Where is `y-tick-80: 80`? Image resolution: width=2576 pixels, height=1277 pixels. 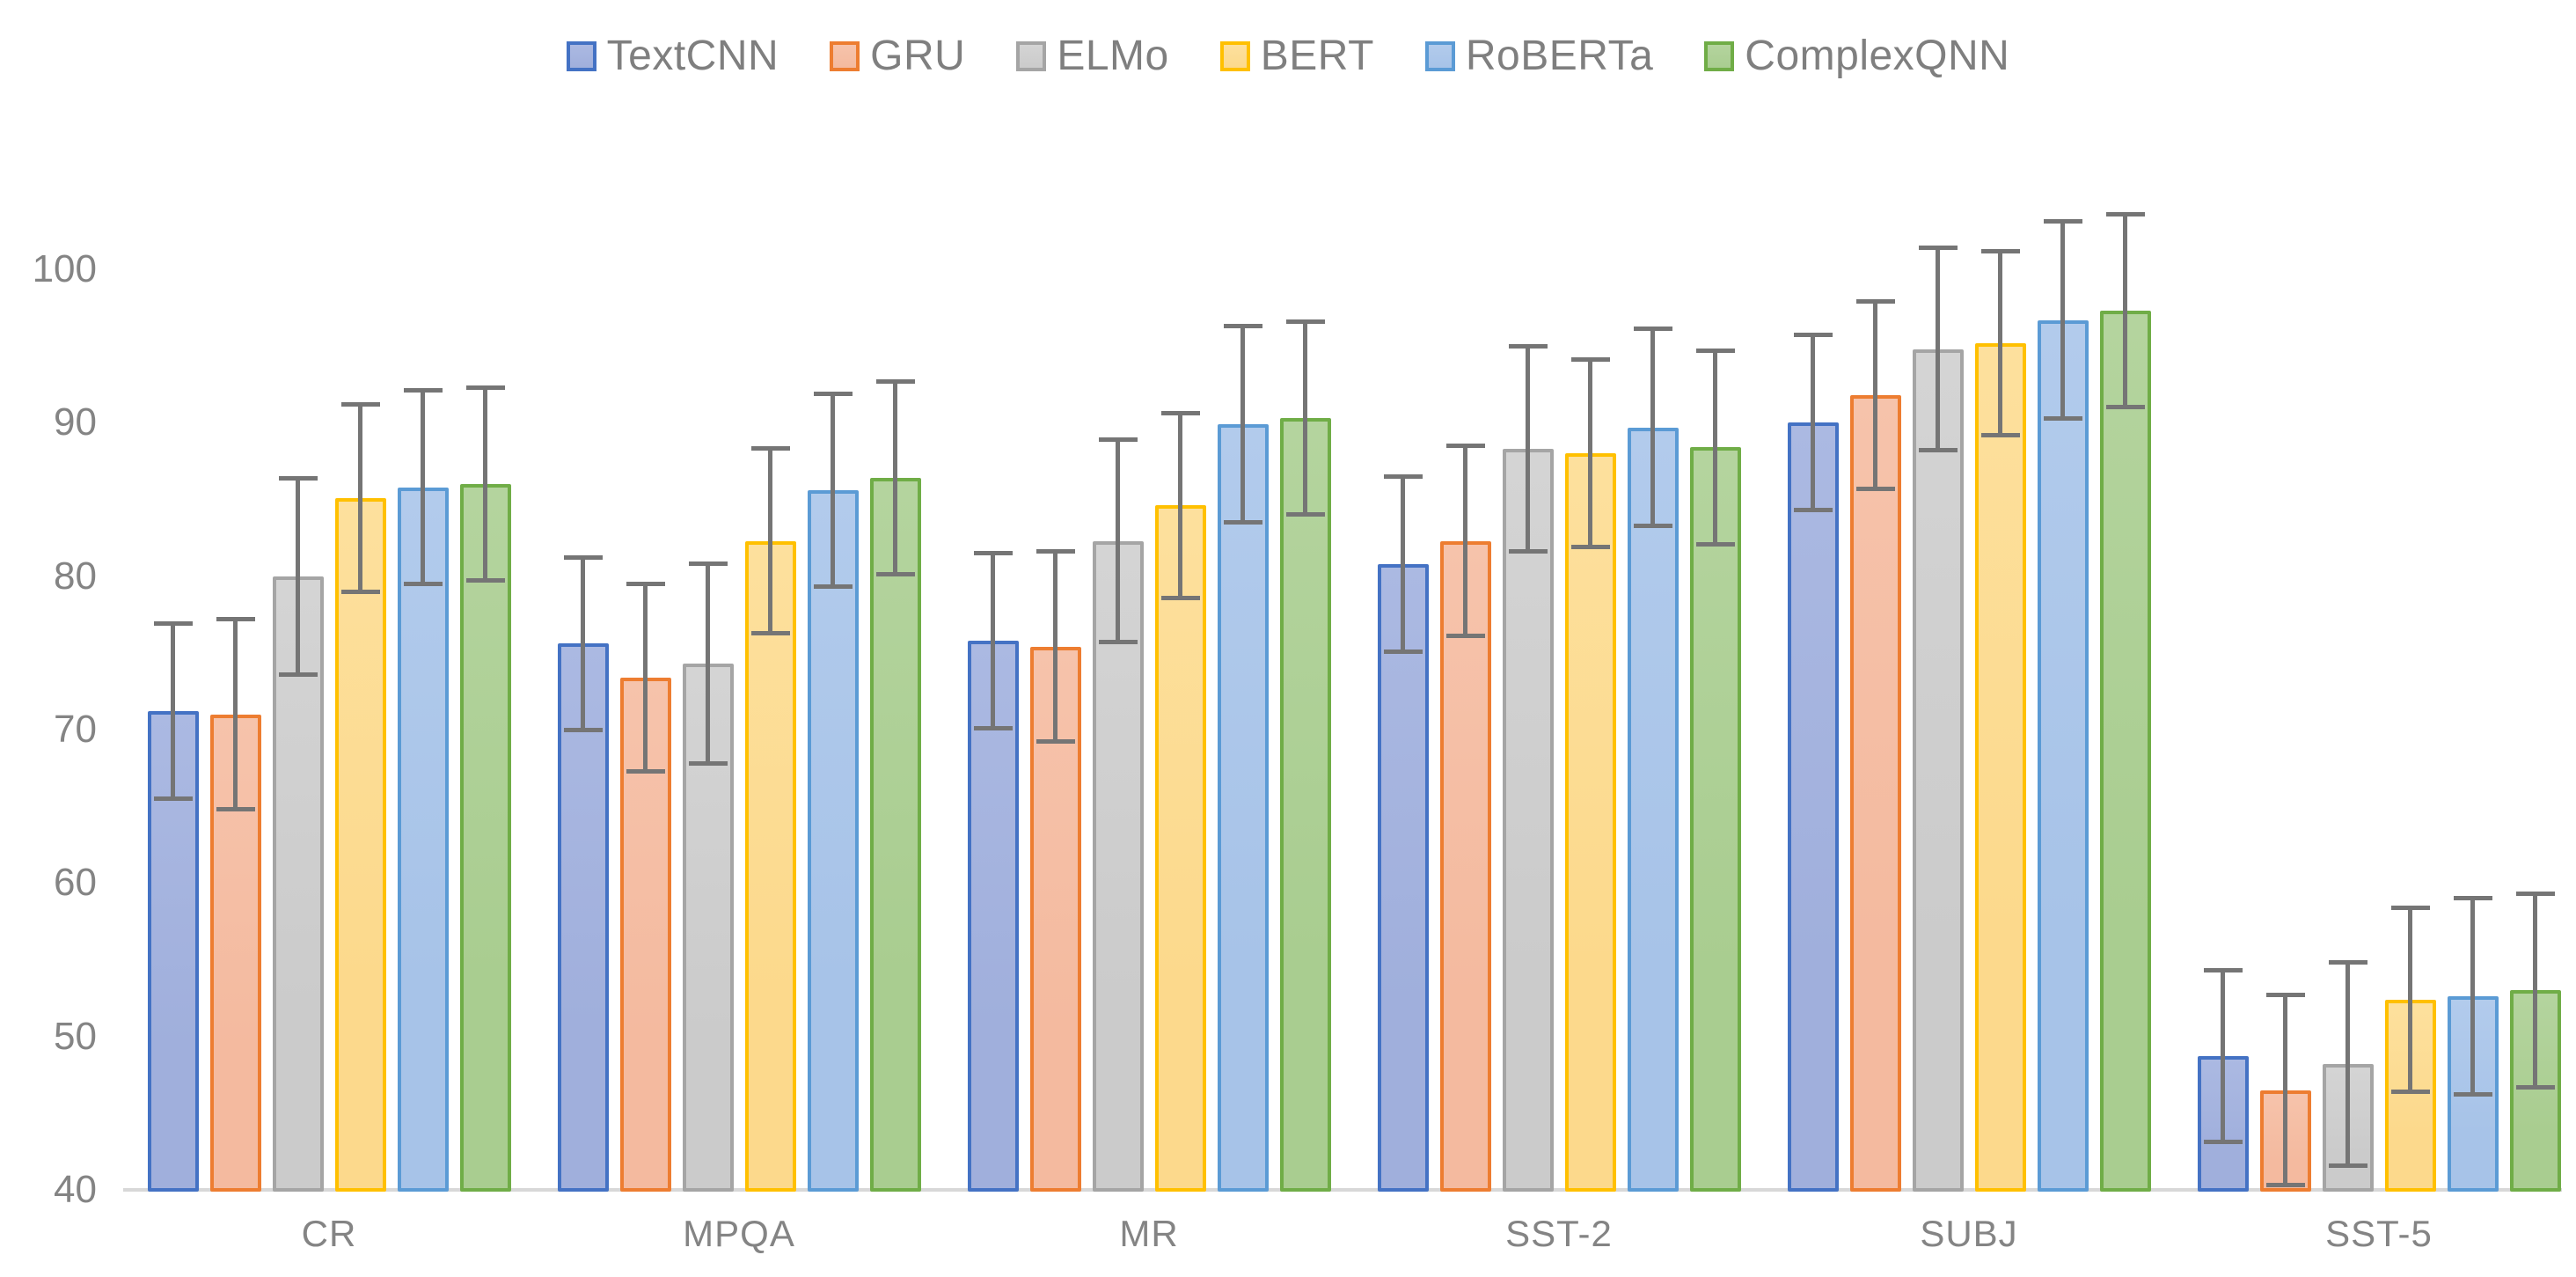
y-tick-80: 80 is located at coordinates (75, 576).